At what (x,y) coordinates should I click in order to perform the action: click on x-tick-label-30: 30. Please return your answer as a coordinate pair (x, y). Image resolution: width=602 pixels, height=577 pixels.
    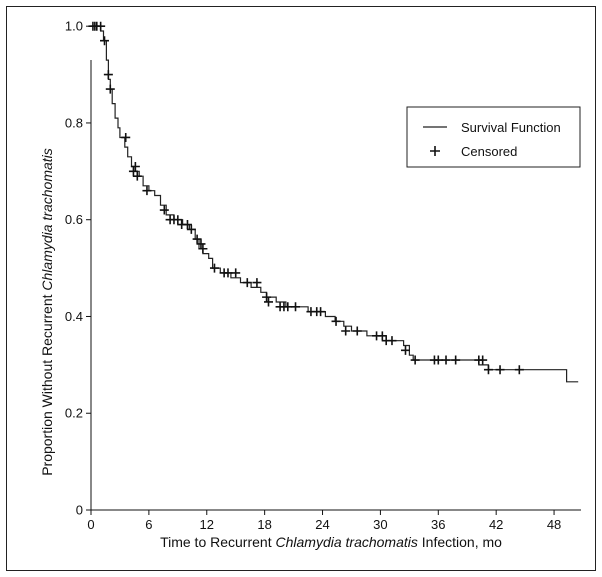
    Looking at the image, I should click on (380, 524).